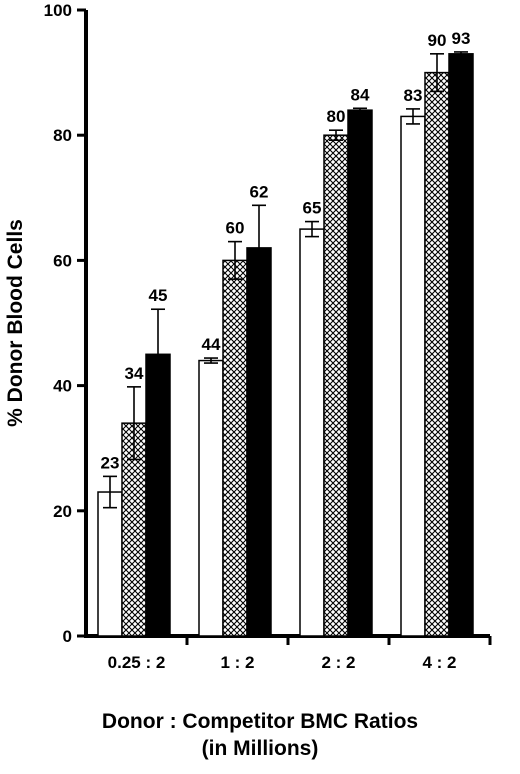 This screenshot has width=520, height=774. Describe the element at coordinates (62, 260) in the screenshot. I see `y-tick-label: 60` at that location.